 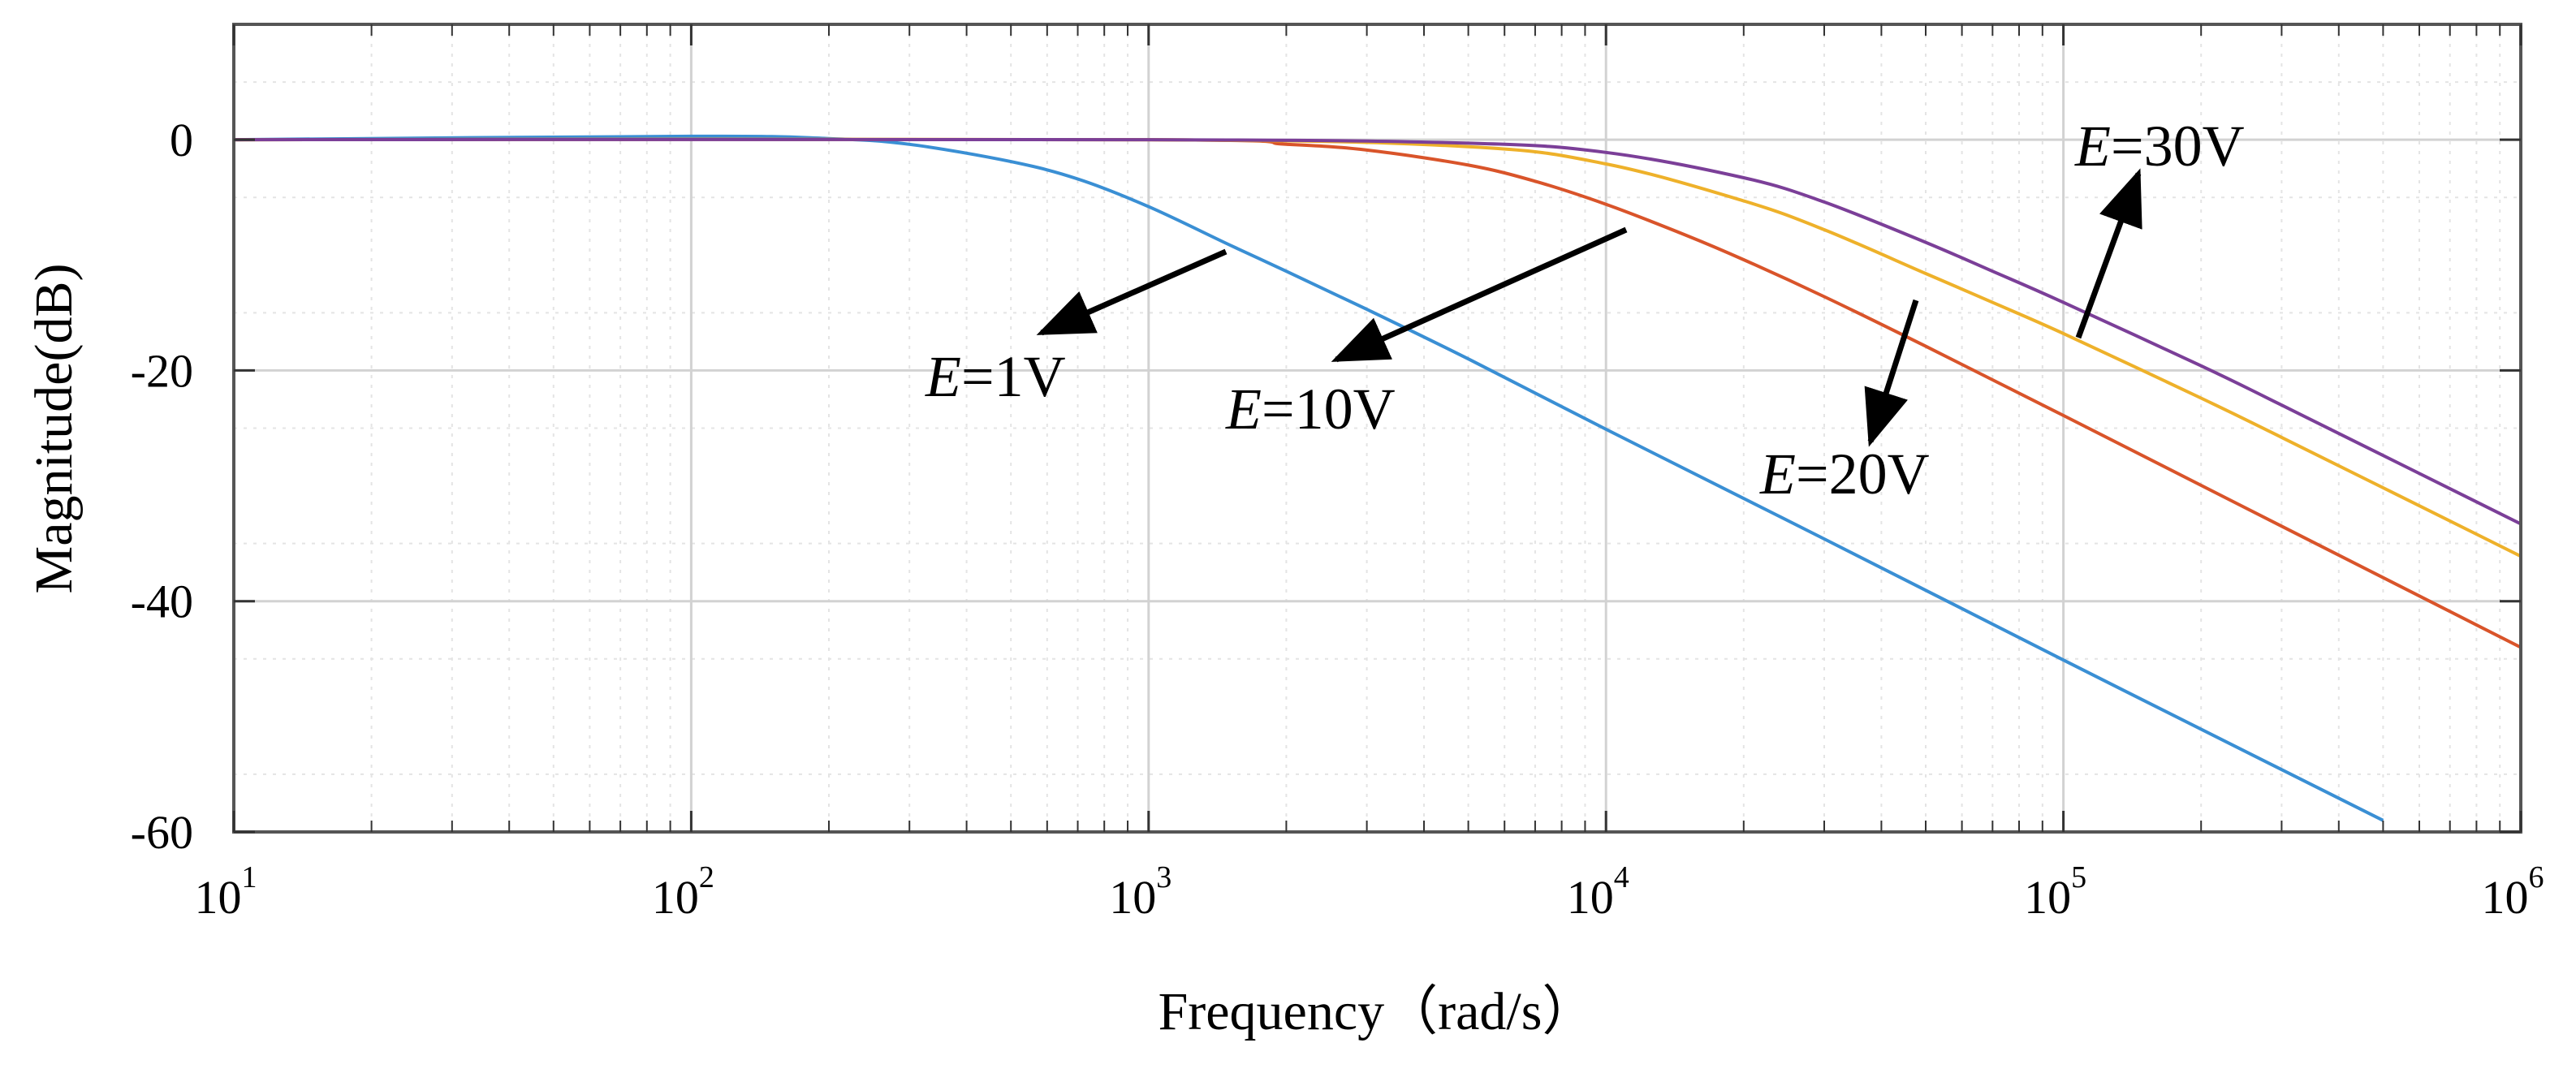 What do you see at coordinates (1891, 373) in the screenshot?
I see `annotation-arrow-e20v` at bounding box center [1891, 373].